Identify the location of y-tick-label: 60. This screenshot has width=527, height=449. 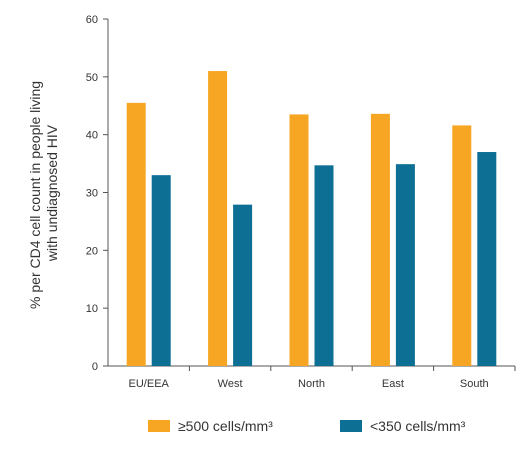
(92, 20).